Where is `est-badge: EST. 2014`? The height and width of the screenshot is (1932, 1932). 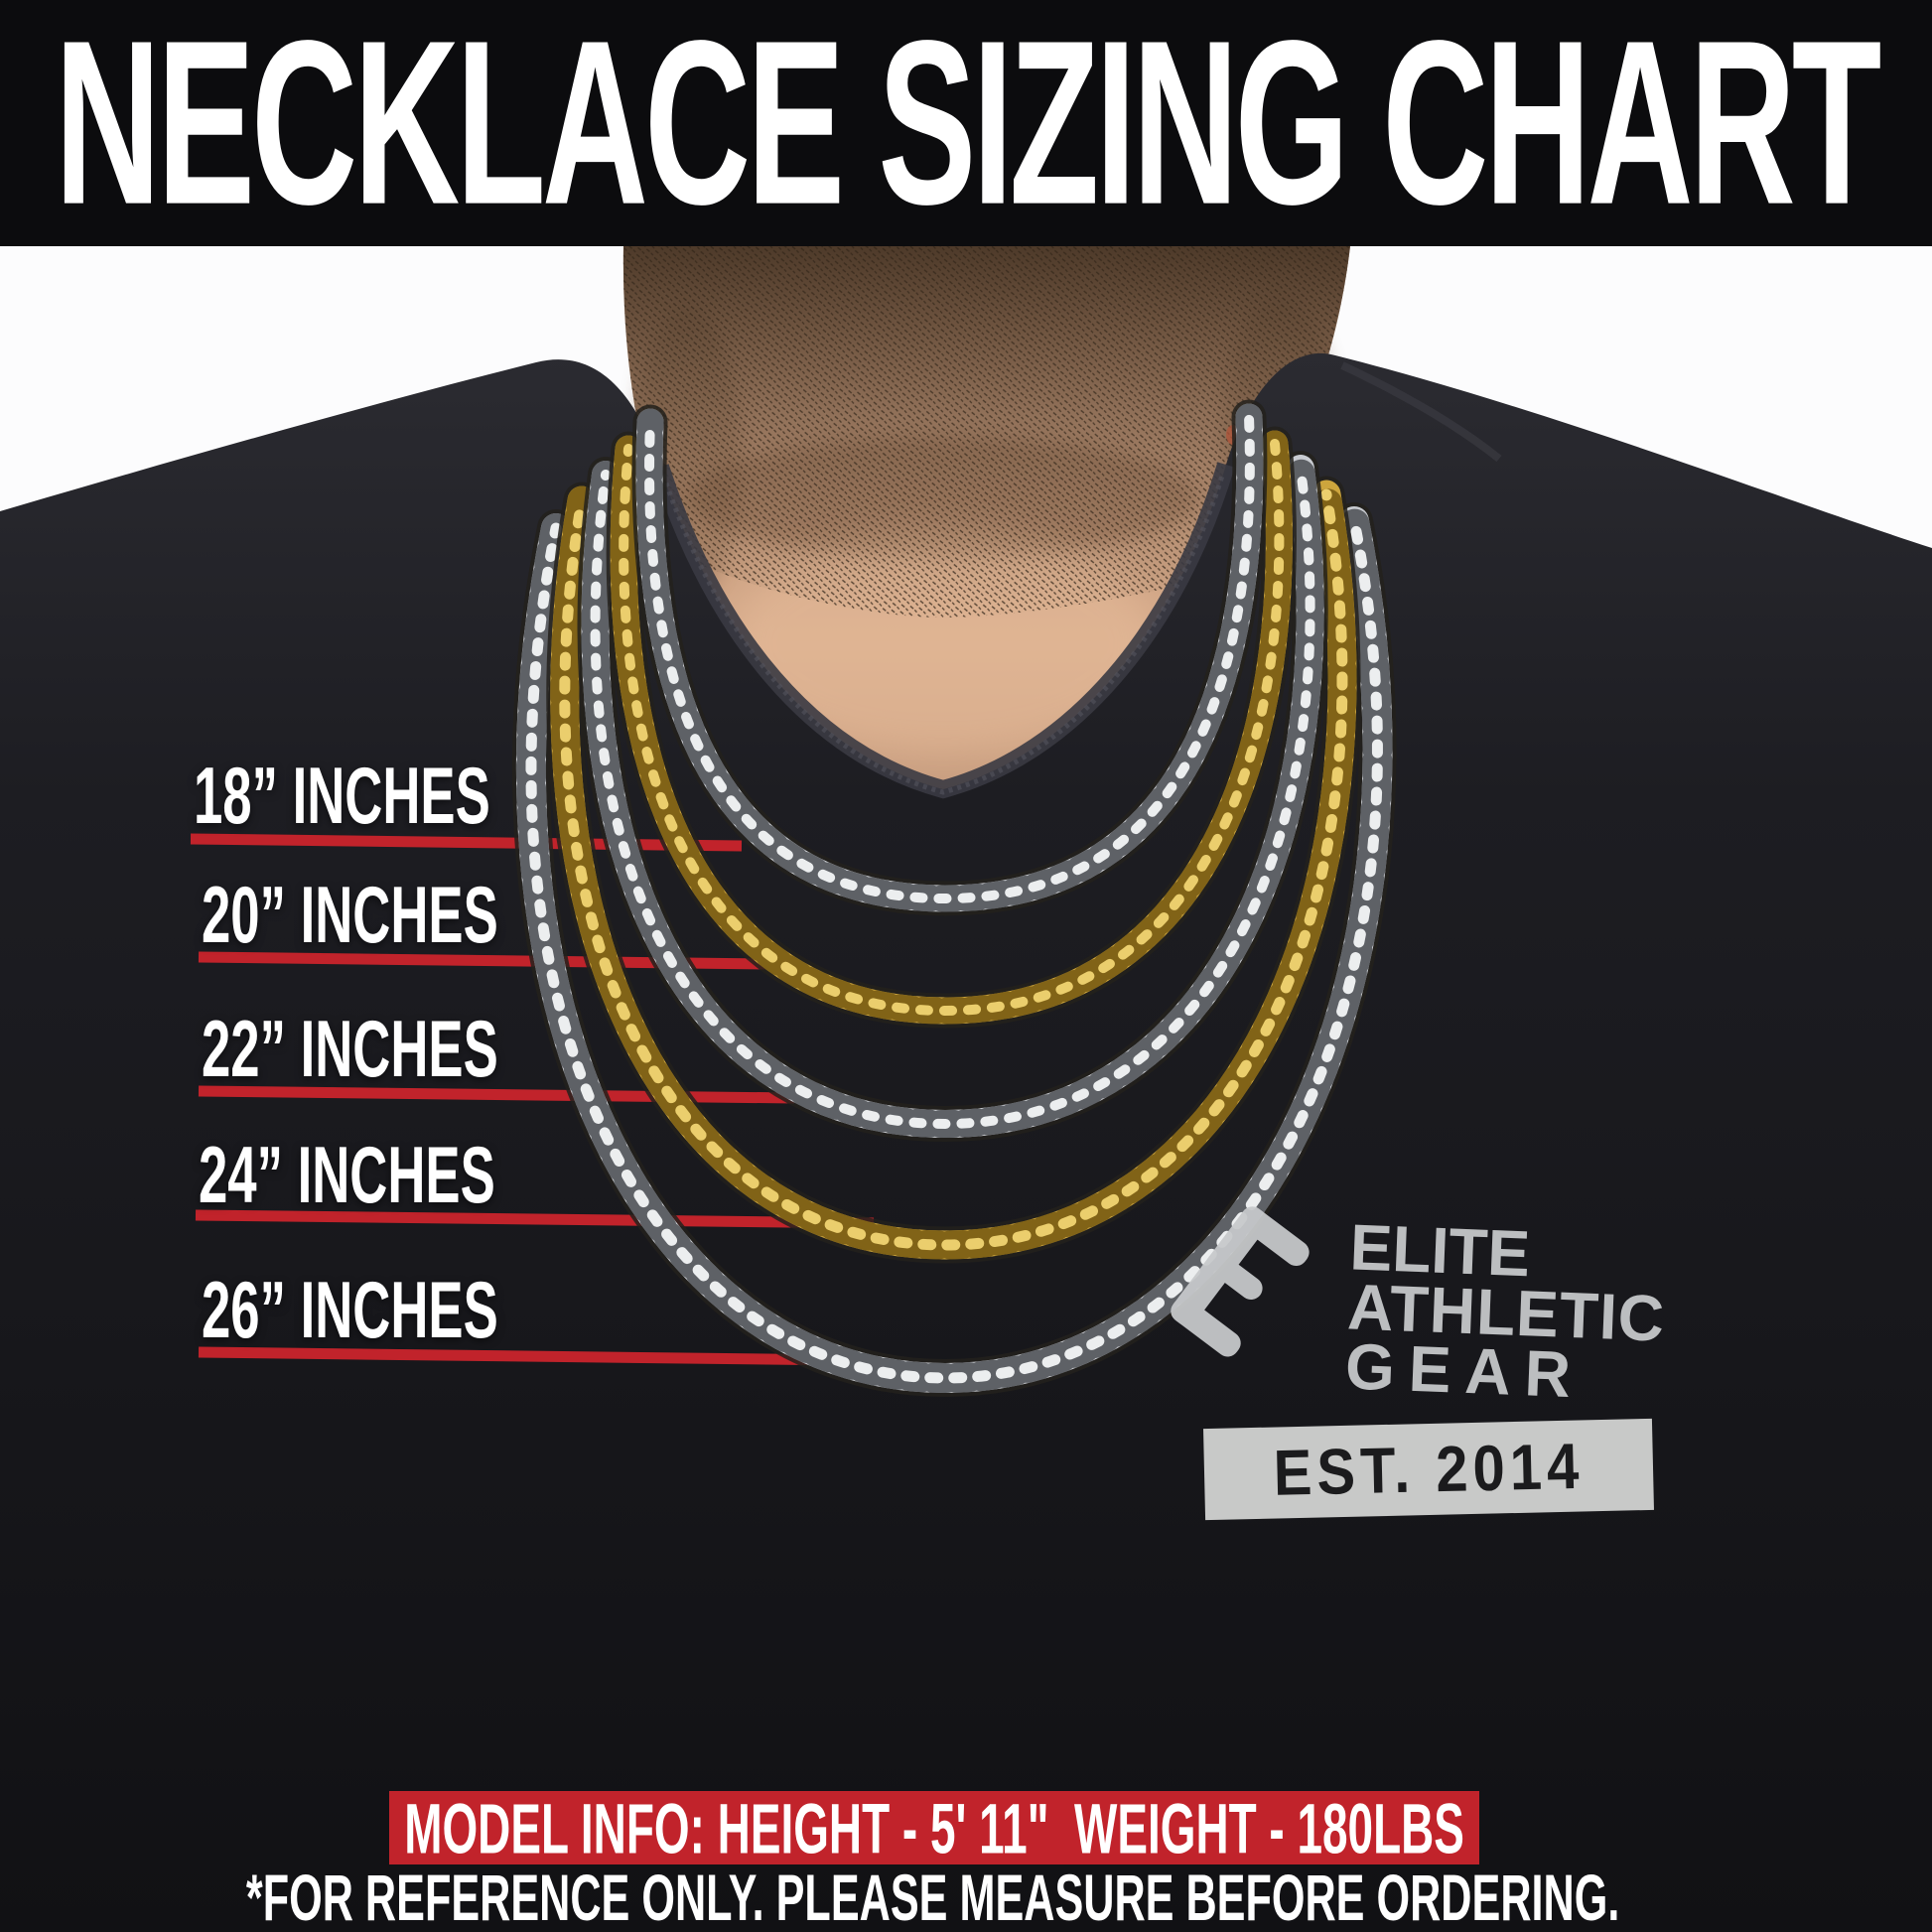
est-badge: EST. 2014 is located at coordinates (1428, 1470).